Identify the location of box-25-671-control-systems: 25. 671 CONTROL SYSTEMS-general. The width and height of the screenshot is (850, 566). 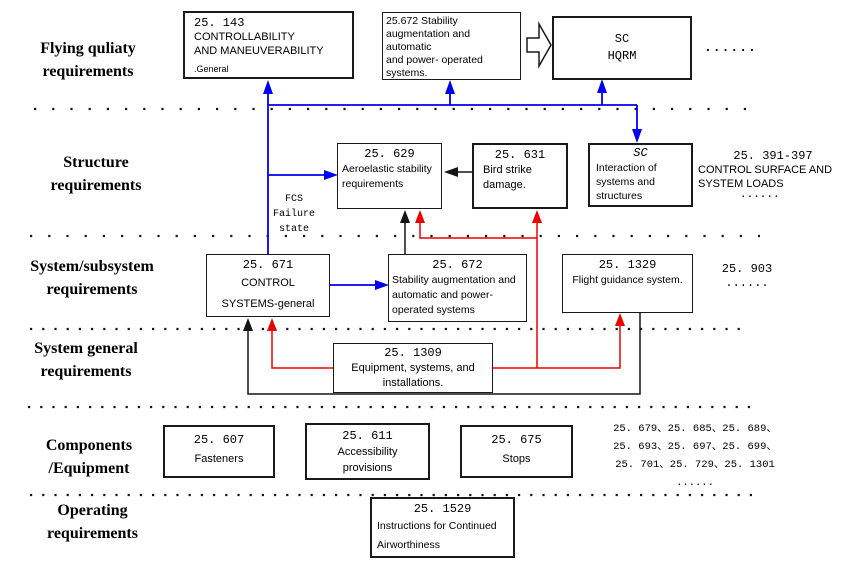
(268, 285).